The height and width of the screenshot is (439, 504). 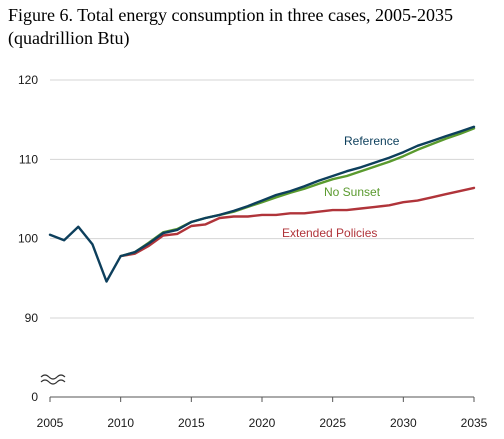 What do you see at coordinates (28, 159) in the screenshot?
I see `y-tick-label-110: 110` at bounding box center [28, 159].